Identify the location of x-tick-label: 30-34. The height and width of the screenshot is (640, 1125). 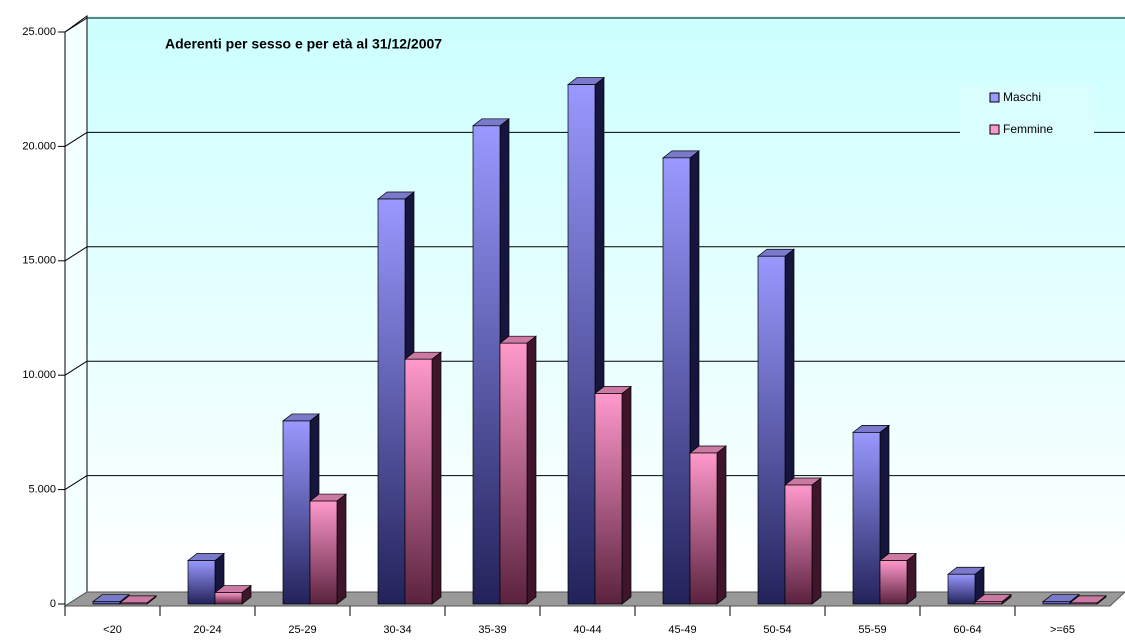
(397, 630).